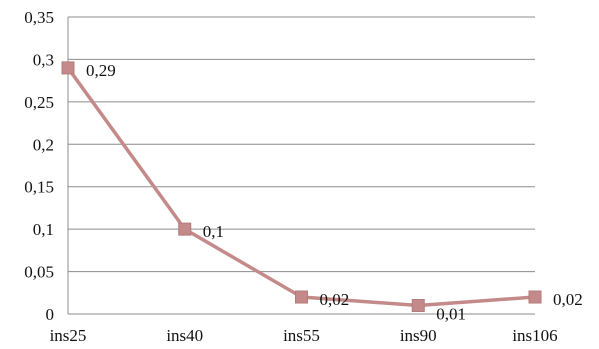 This screenshot has height=349, width=599. What do you see at coordinates (418, 335) in the screenshot?
I see `x-tick-label: ins90` at bounding box center [418, 335].